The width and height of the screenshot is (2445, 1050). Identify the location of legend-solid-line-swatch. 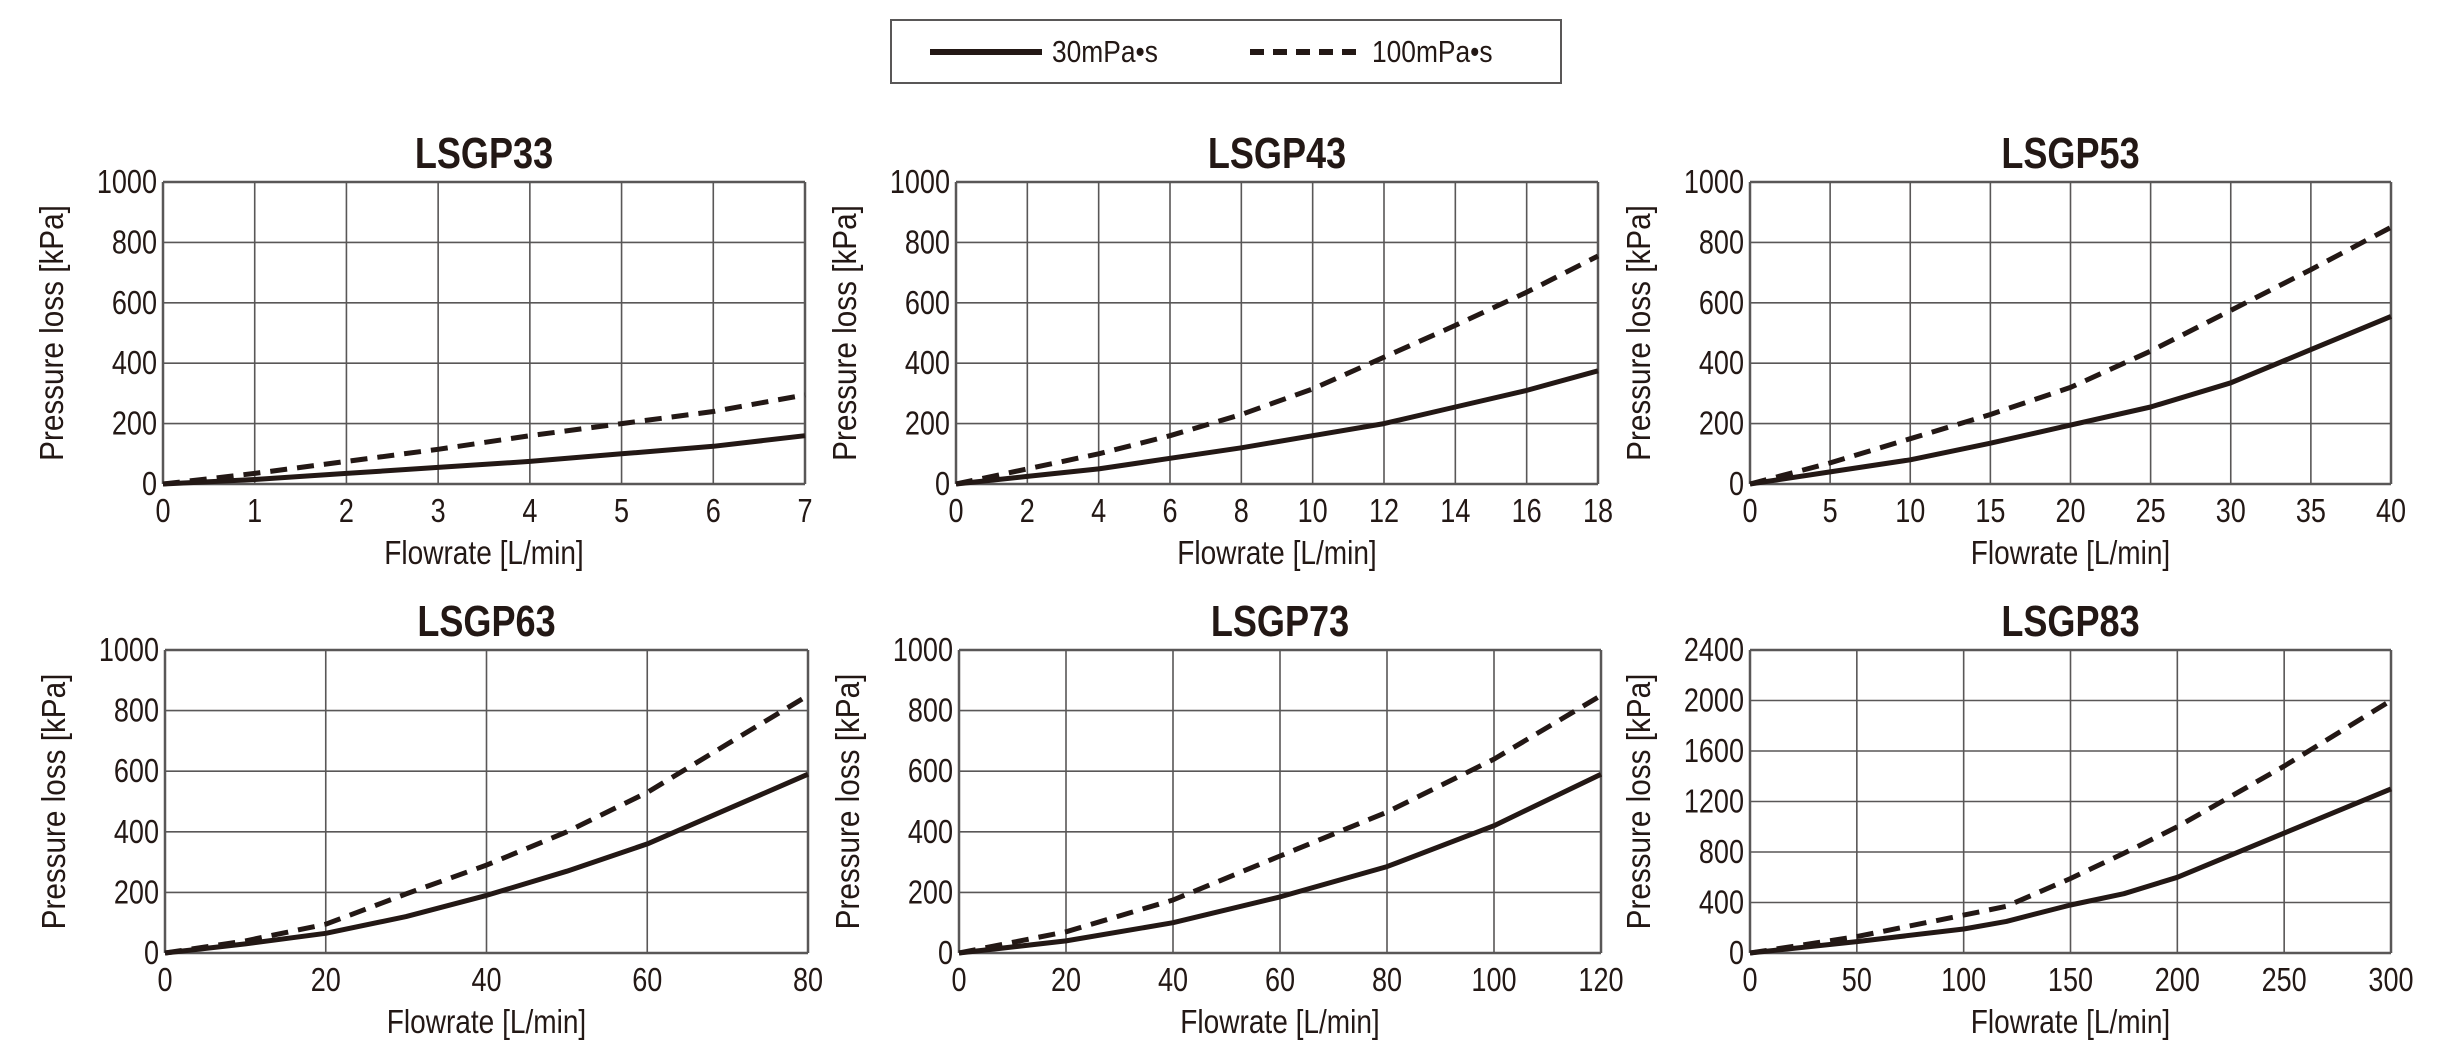
(986, 51).